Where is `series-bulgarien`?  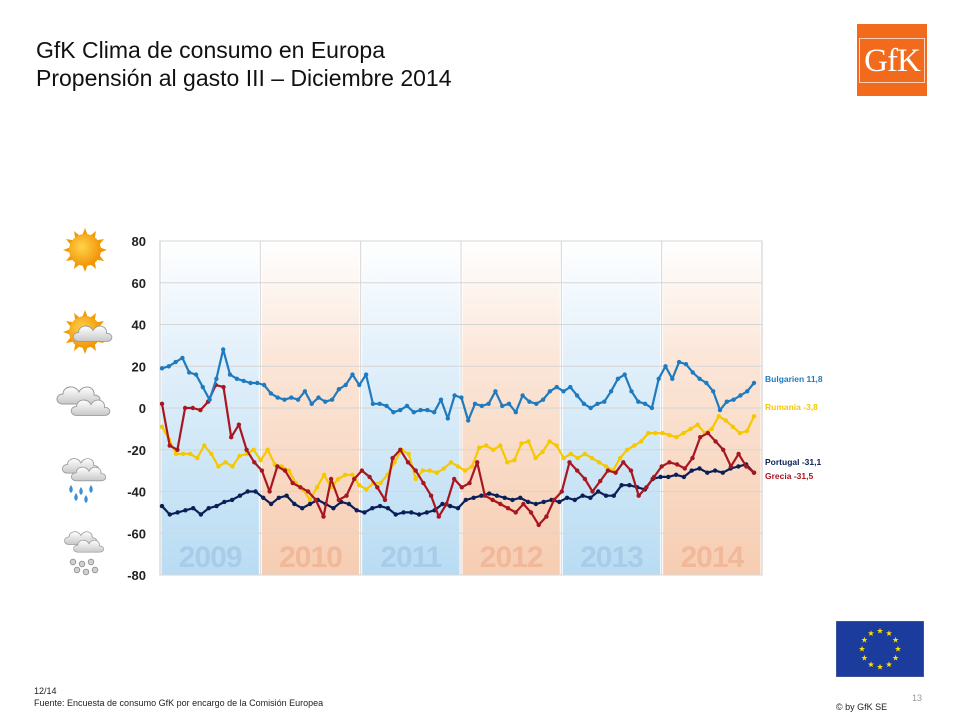
series-bulgarien is located at coordinates (458, 385).